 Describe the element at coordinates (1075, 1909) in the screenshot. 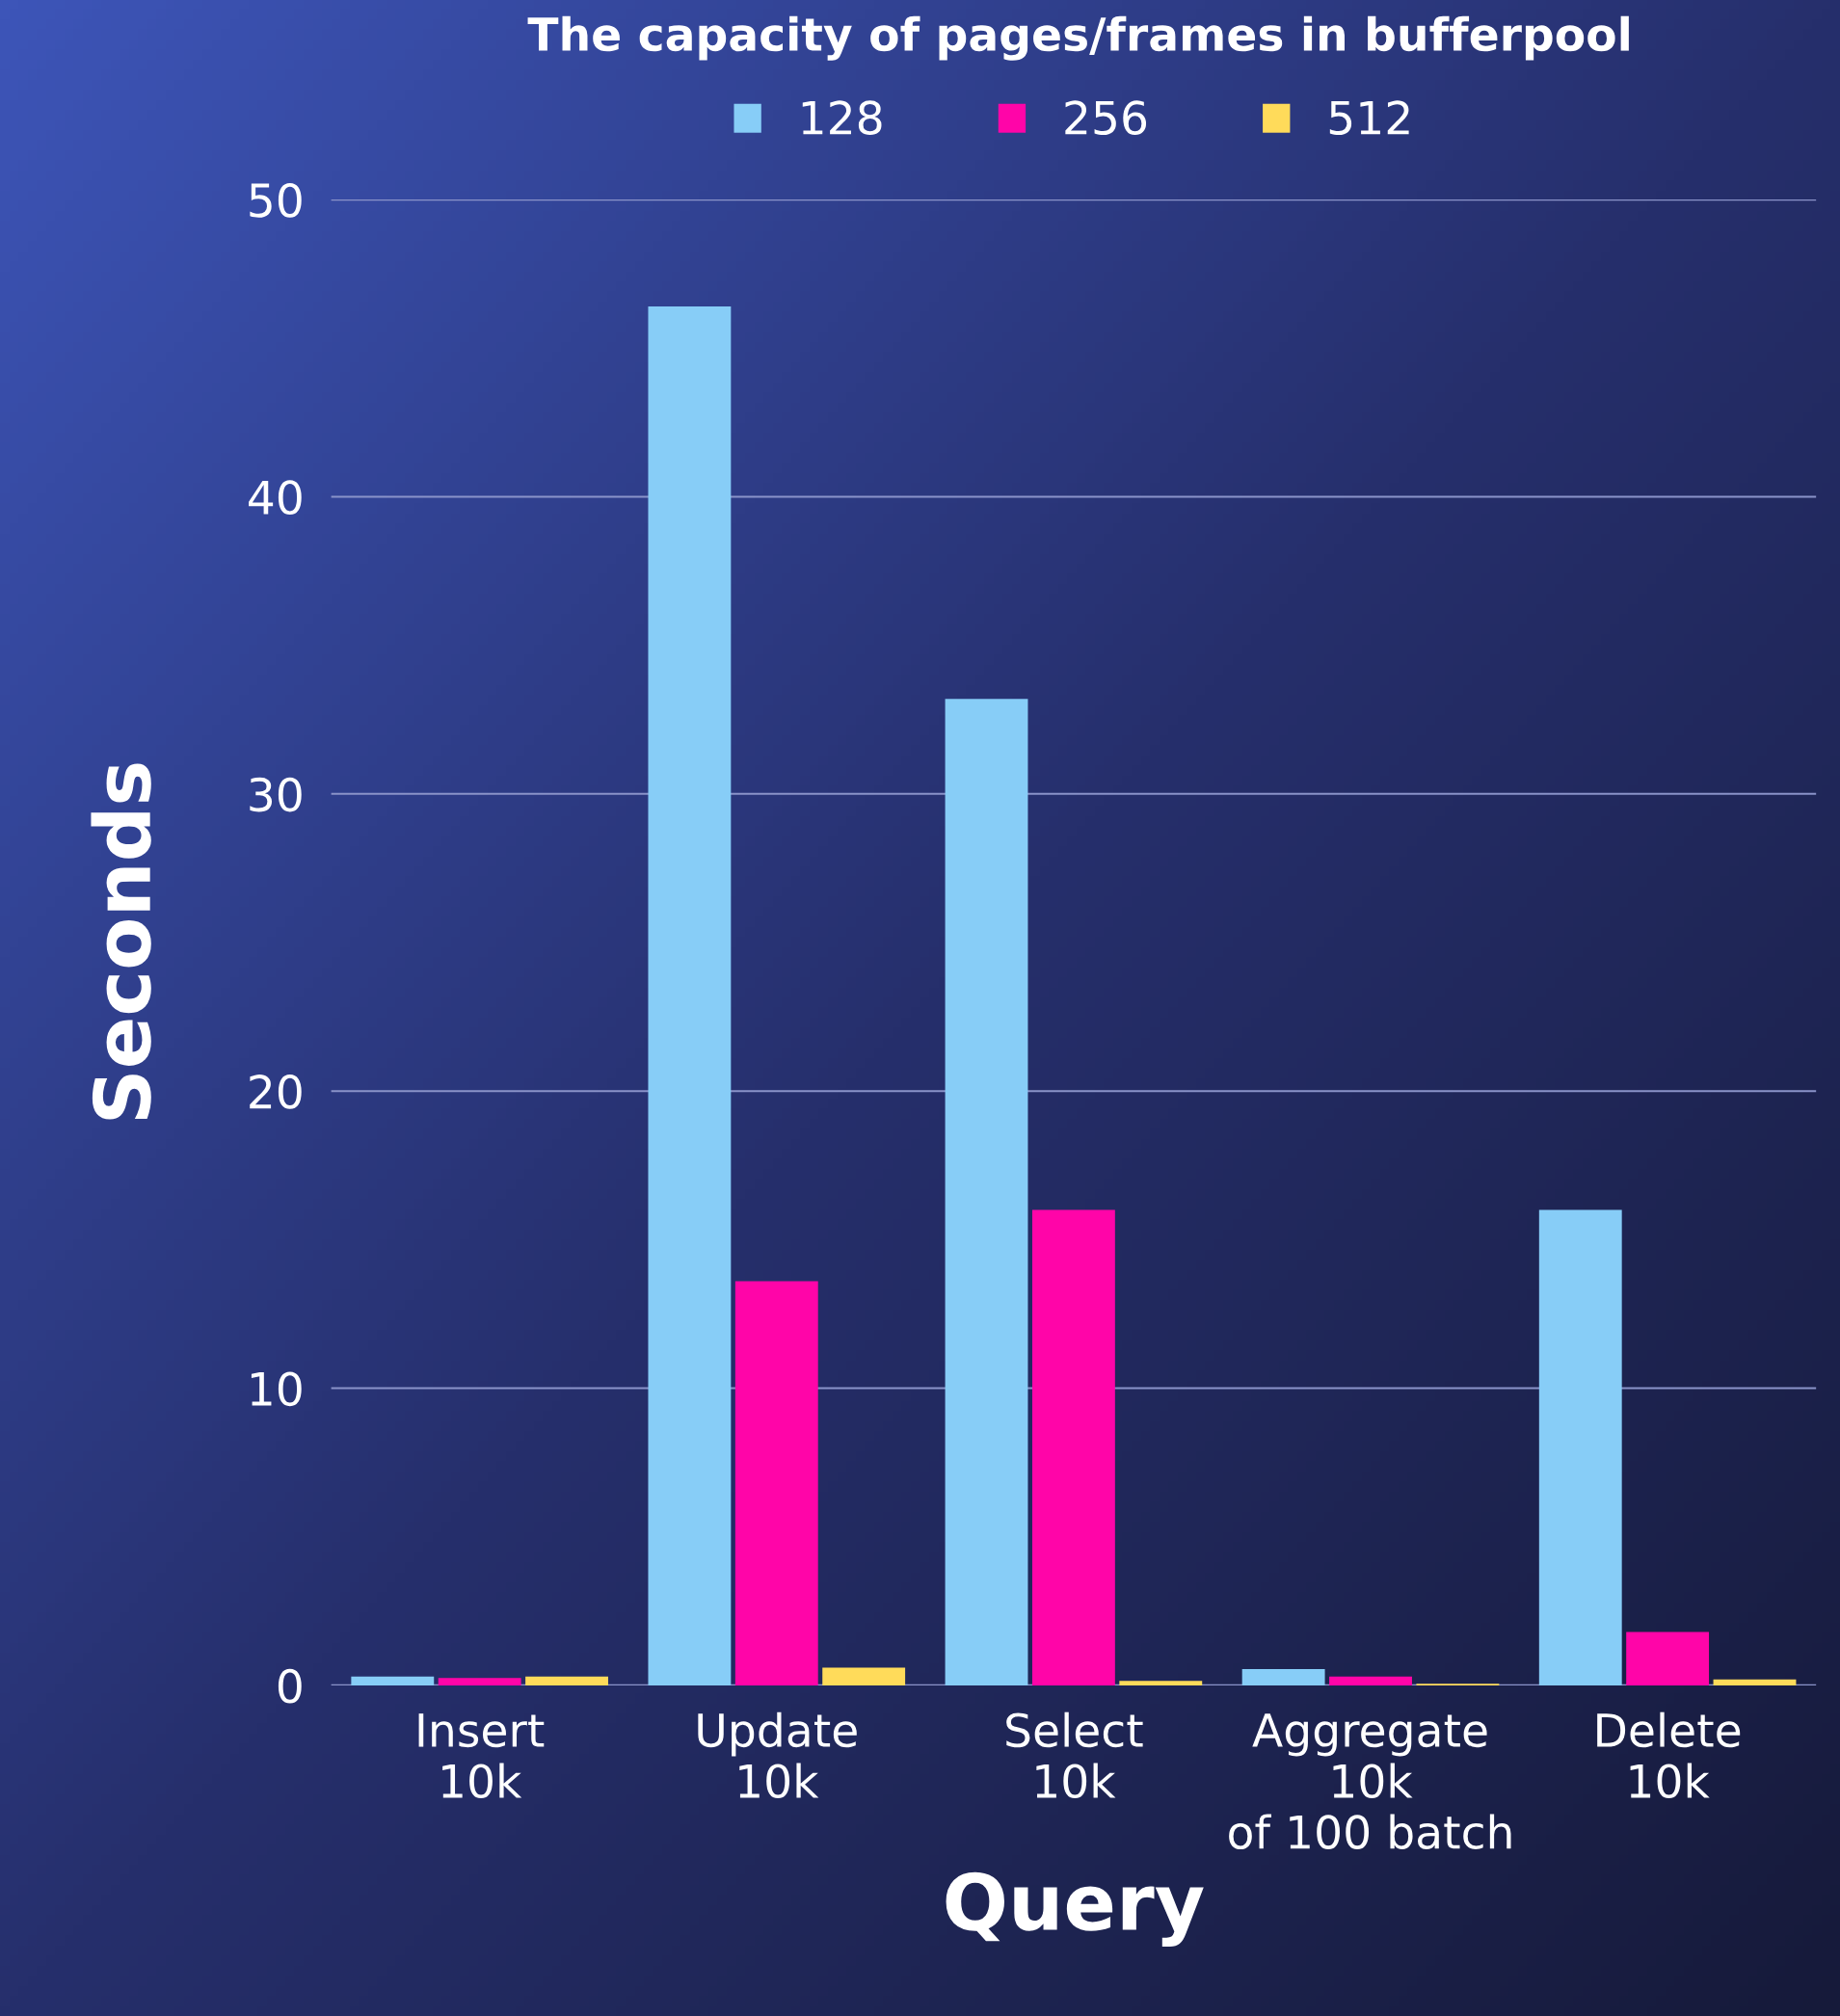

I see `x-axis-title: Query` at that location.